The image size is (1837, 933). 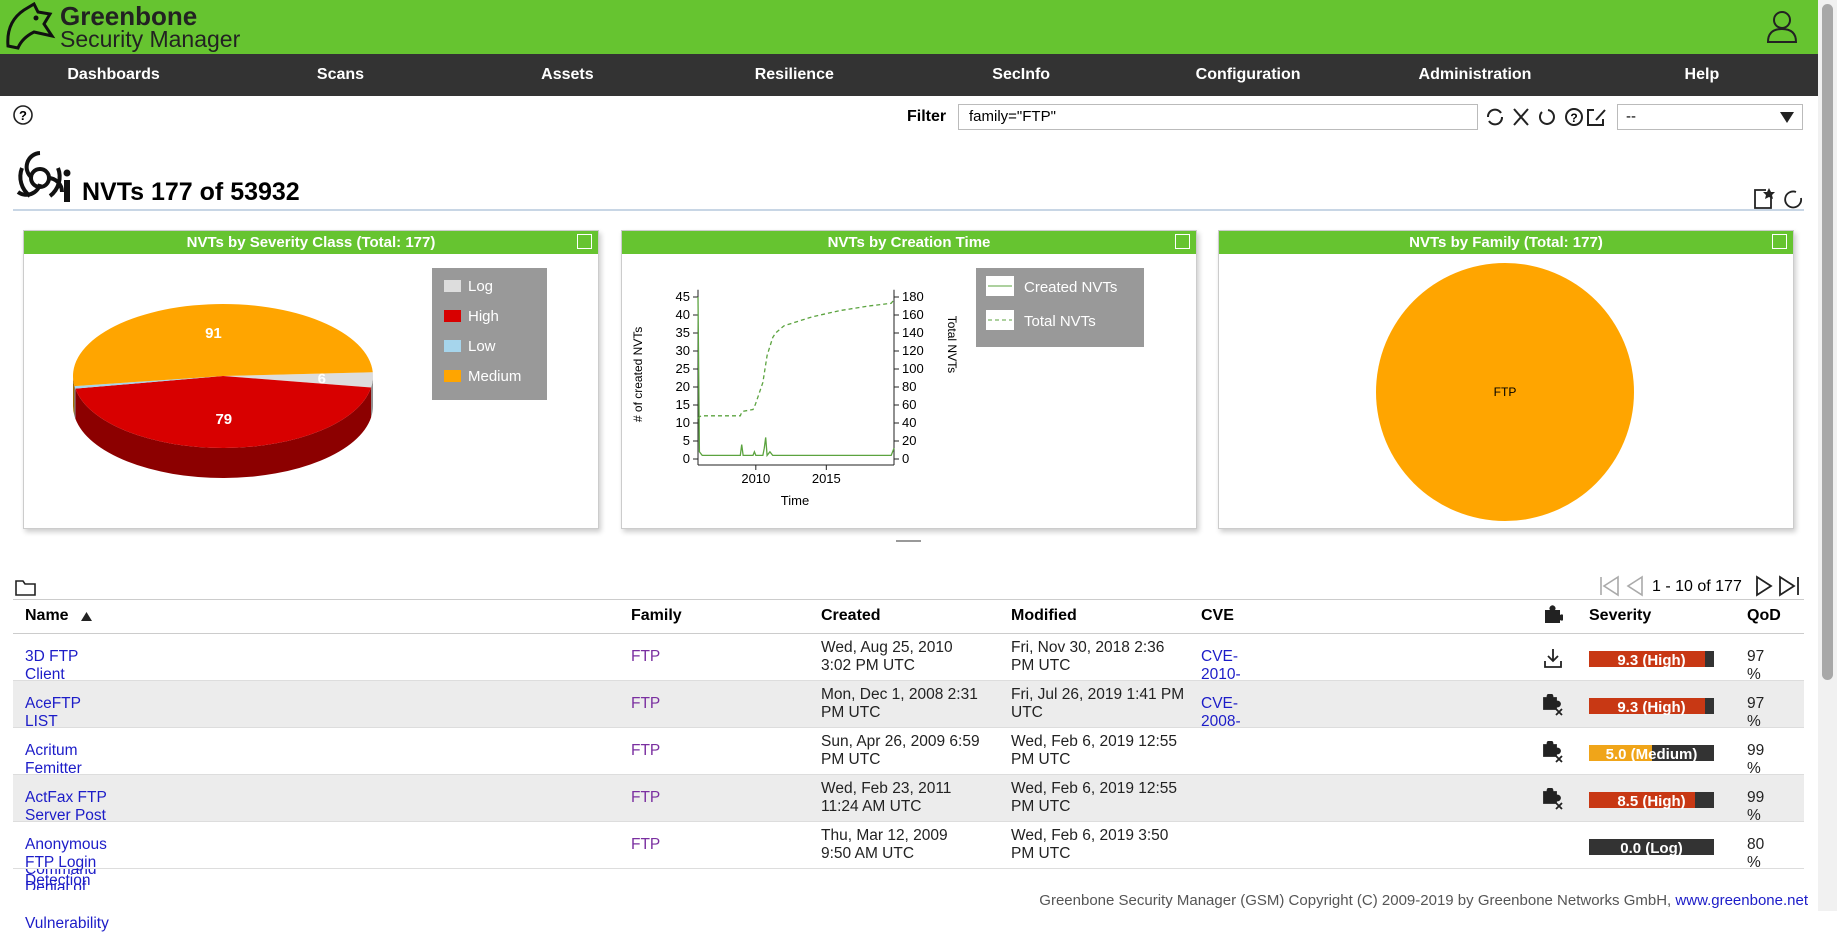 I want to click on table-row, so click(x=908, y=798).